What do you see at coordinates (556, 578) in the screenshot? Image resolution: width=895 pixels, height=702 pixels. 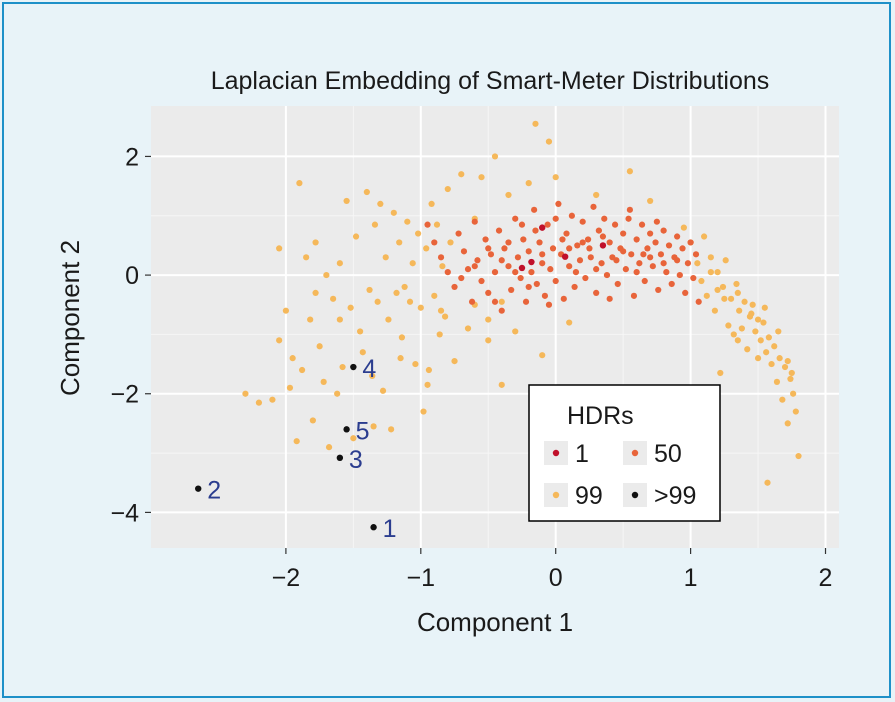 I see `x-tick-label: 0` at bounding box center [556, 578].